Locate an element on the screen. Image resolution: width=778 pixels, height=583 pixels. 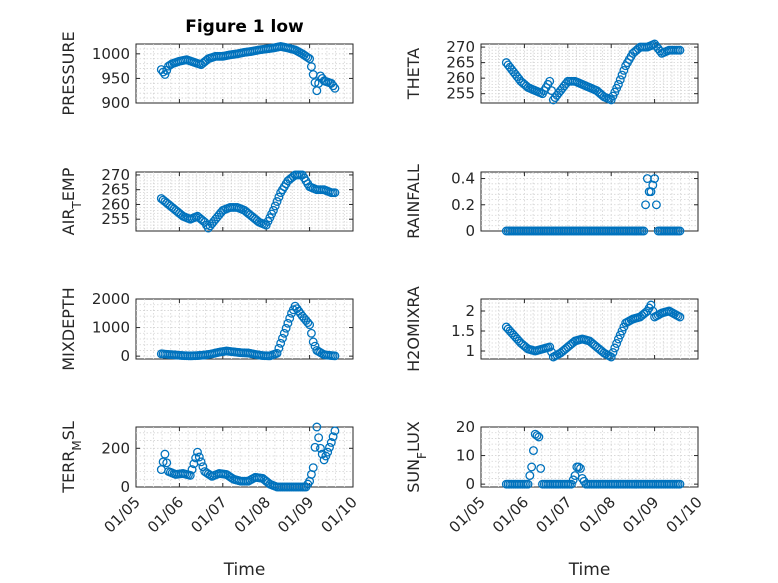
y-tick-label: 0.4 is located at coordinates (463, 179).